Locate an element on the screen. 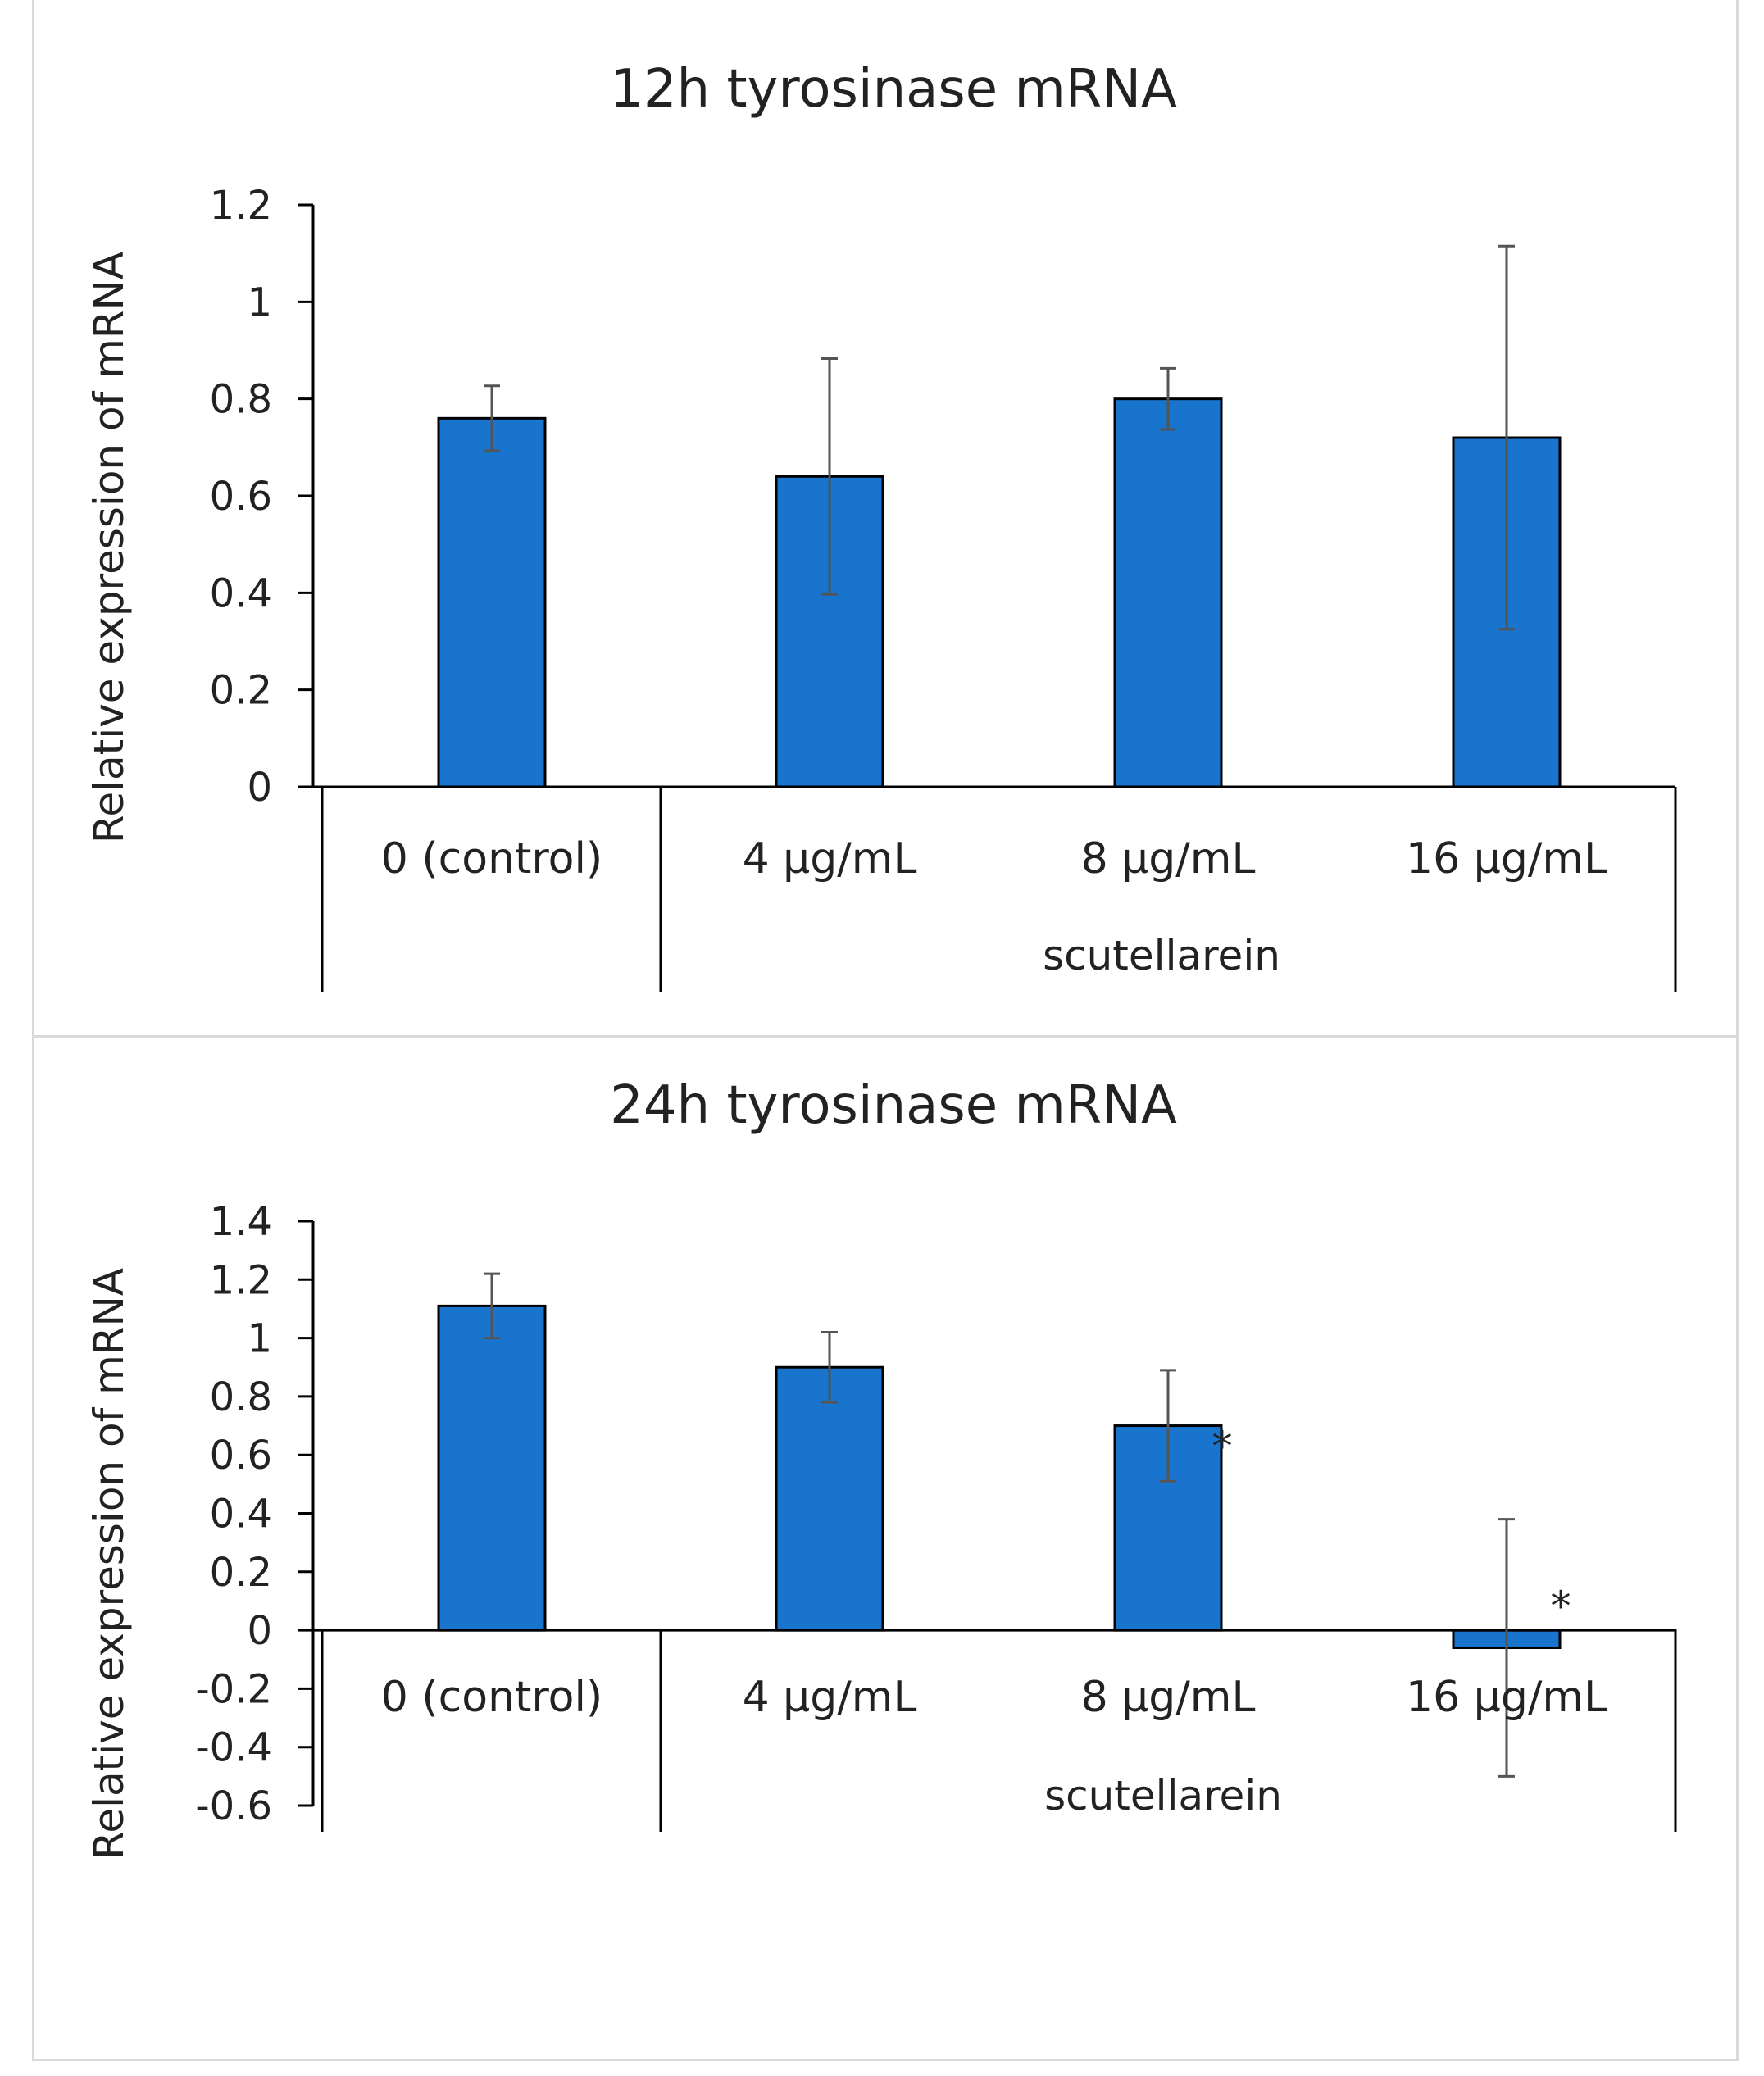 This screenshot has height=2076, width=1764. category-label-24h: 0 (control) is located at coordinates (491, 1697).